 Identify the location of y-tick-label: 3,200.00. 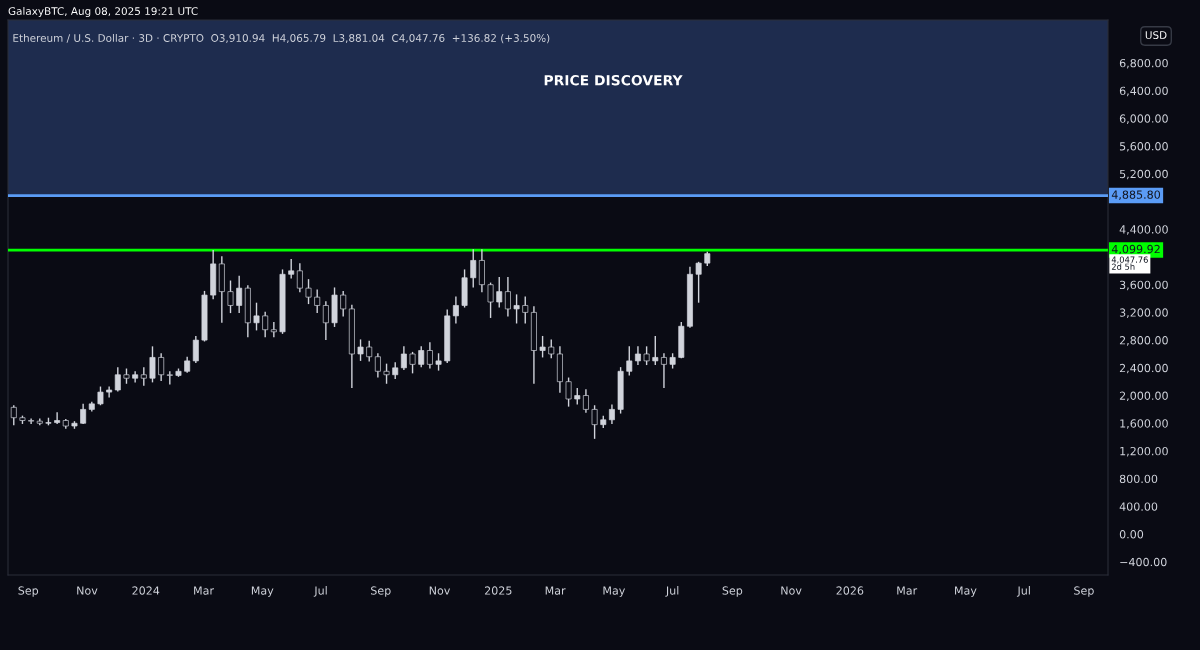
(1143, 313).